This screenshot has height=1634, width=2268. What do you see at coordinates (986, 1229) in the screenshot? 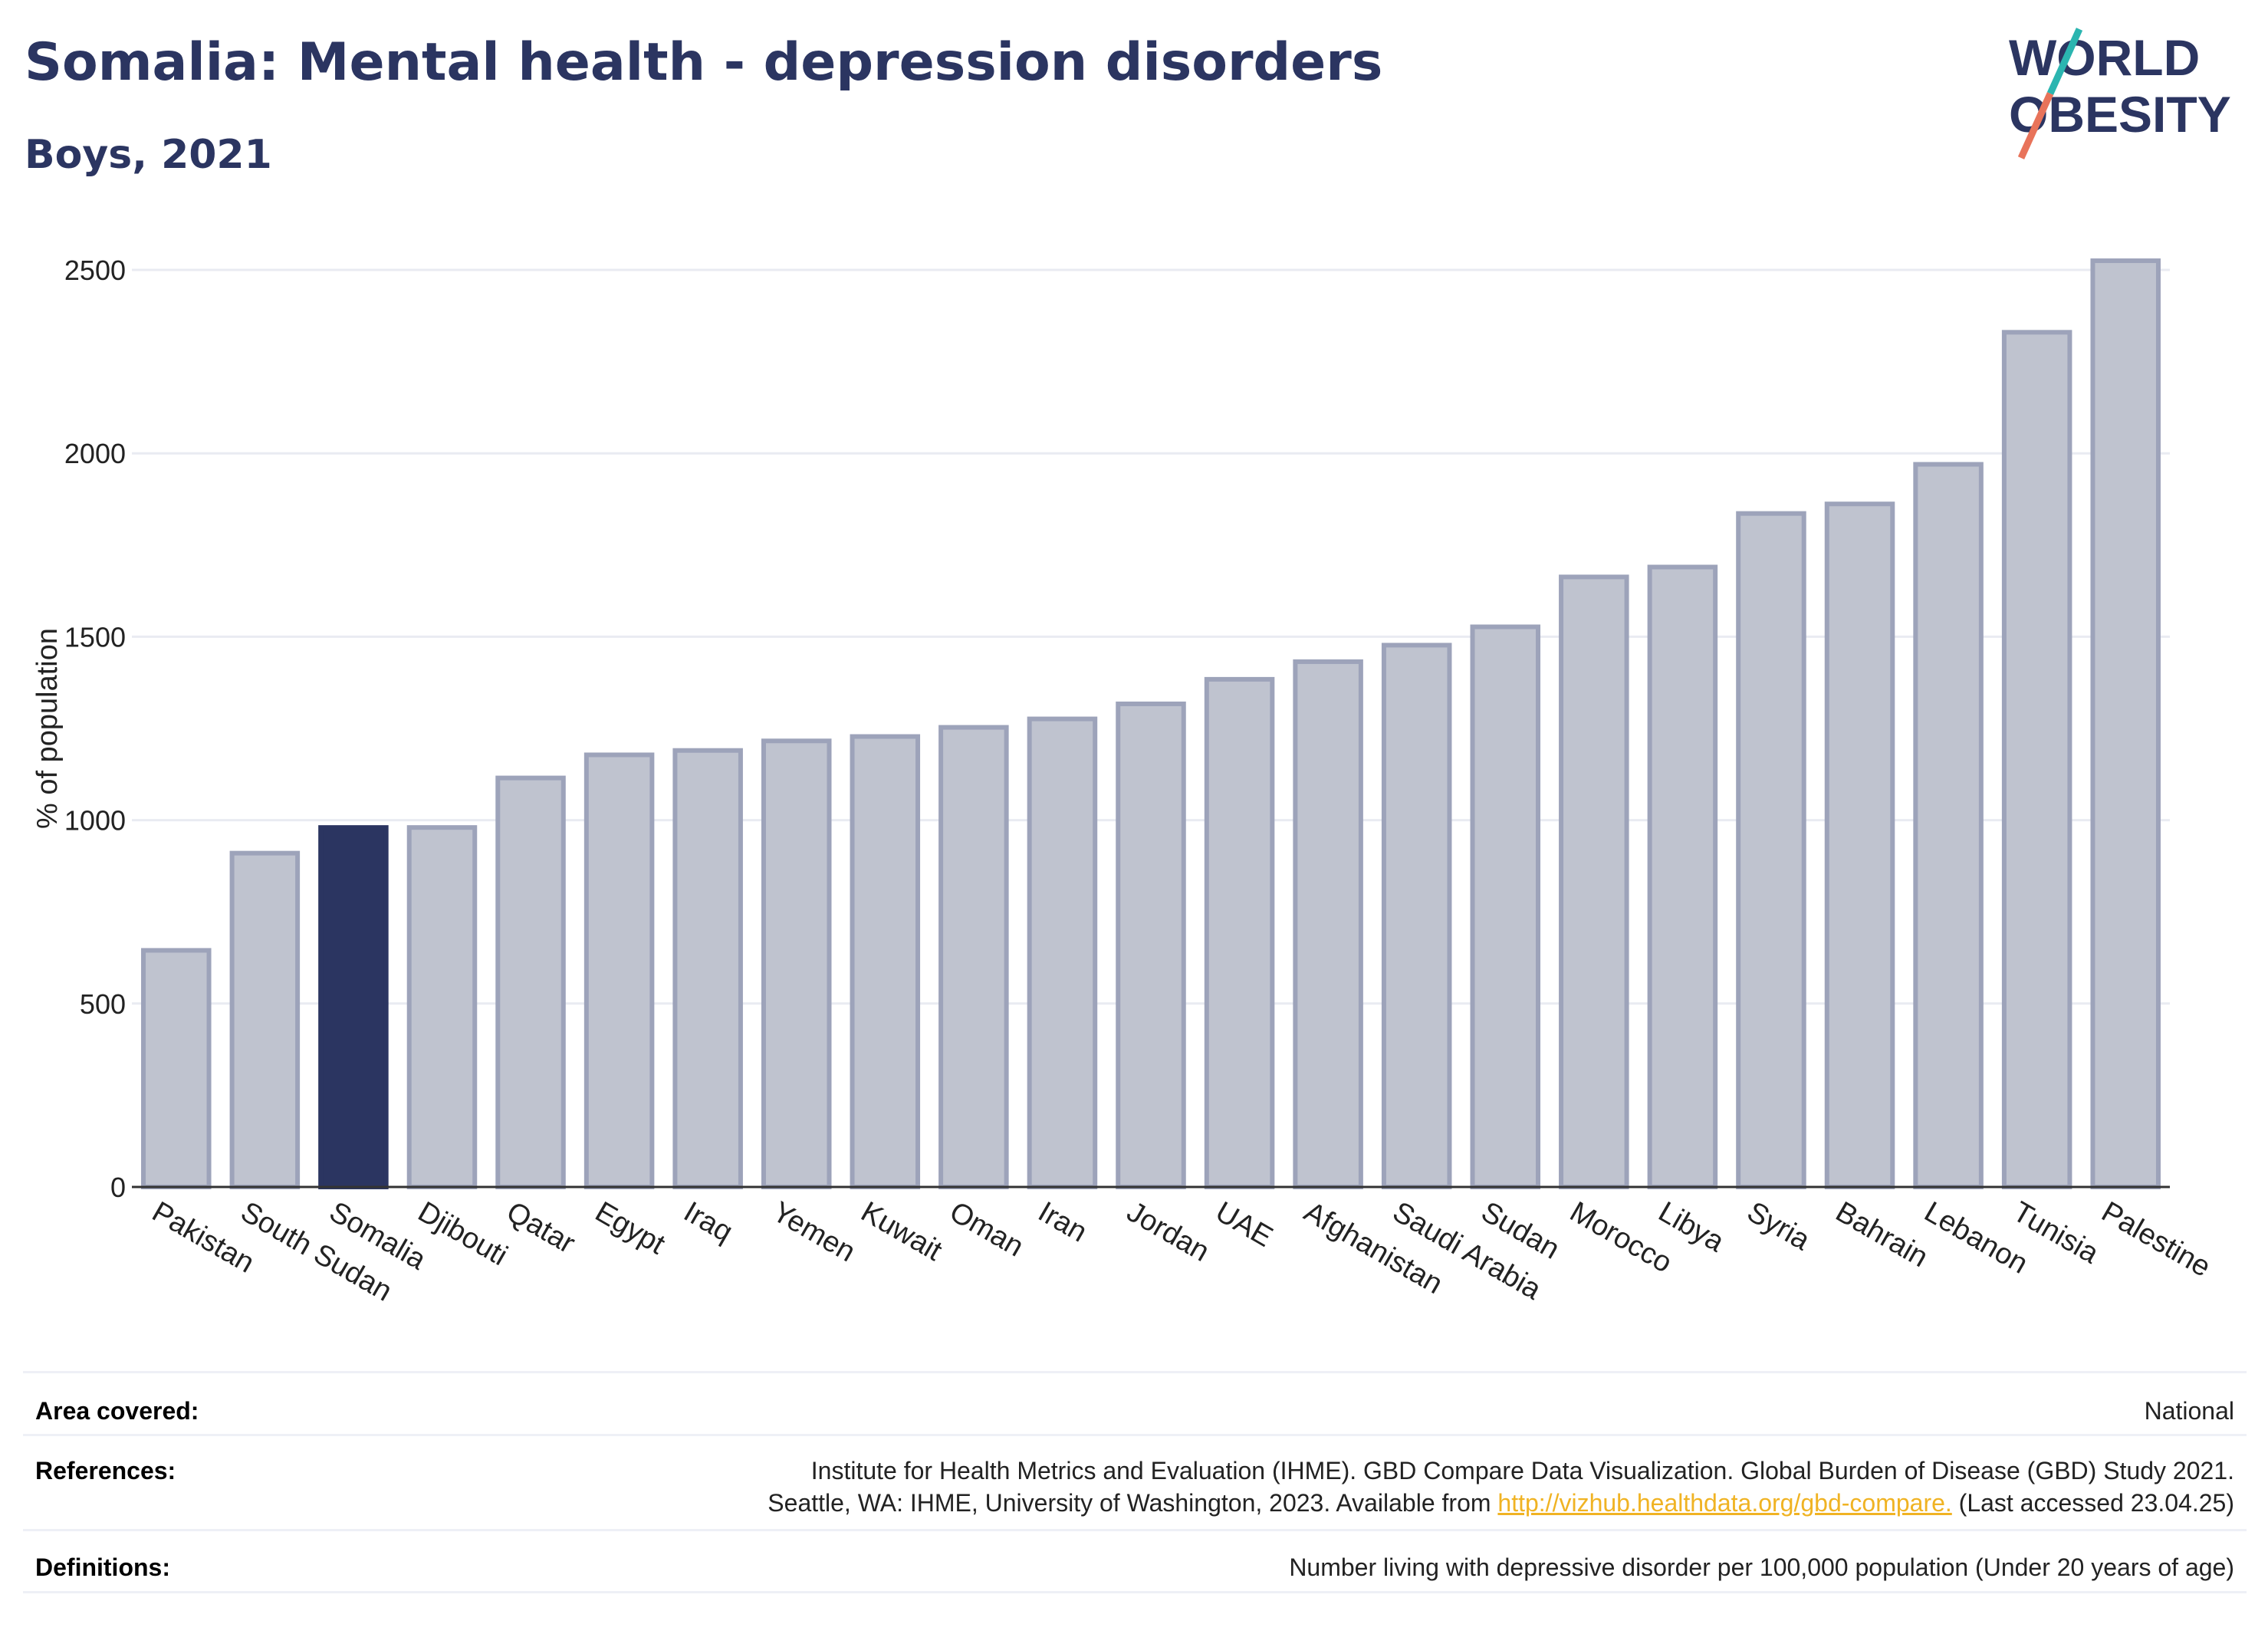
I see `x-tick-label-oman: Oman` at bounding box center [986, 1229].